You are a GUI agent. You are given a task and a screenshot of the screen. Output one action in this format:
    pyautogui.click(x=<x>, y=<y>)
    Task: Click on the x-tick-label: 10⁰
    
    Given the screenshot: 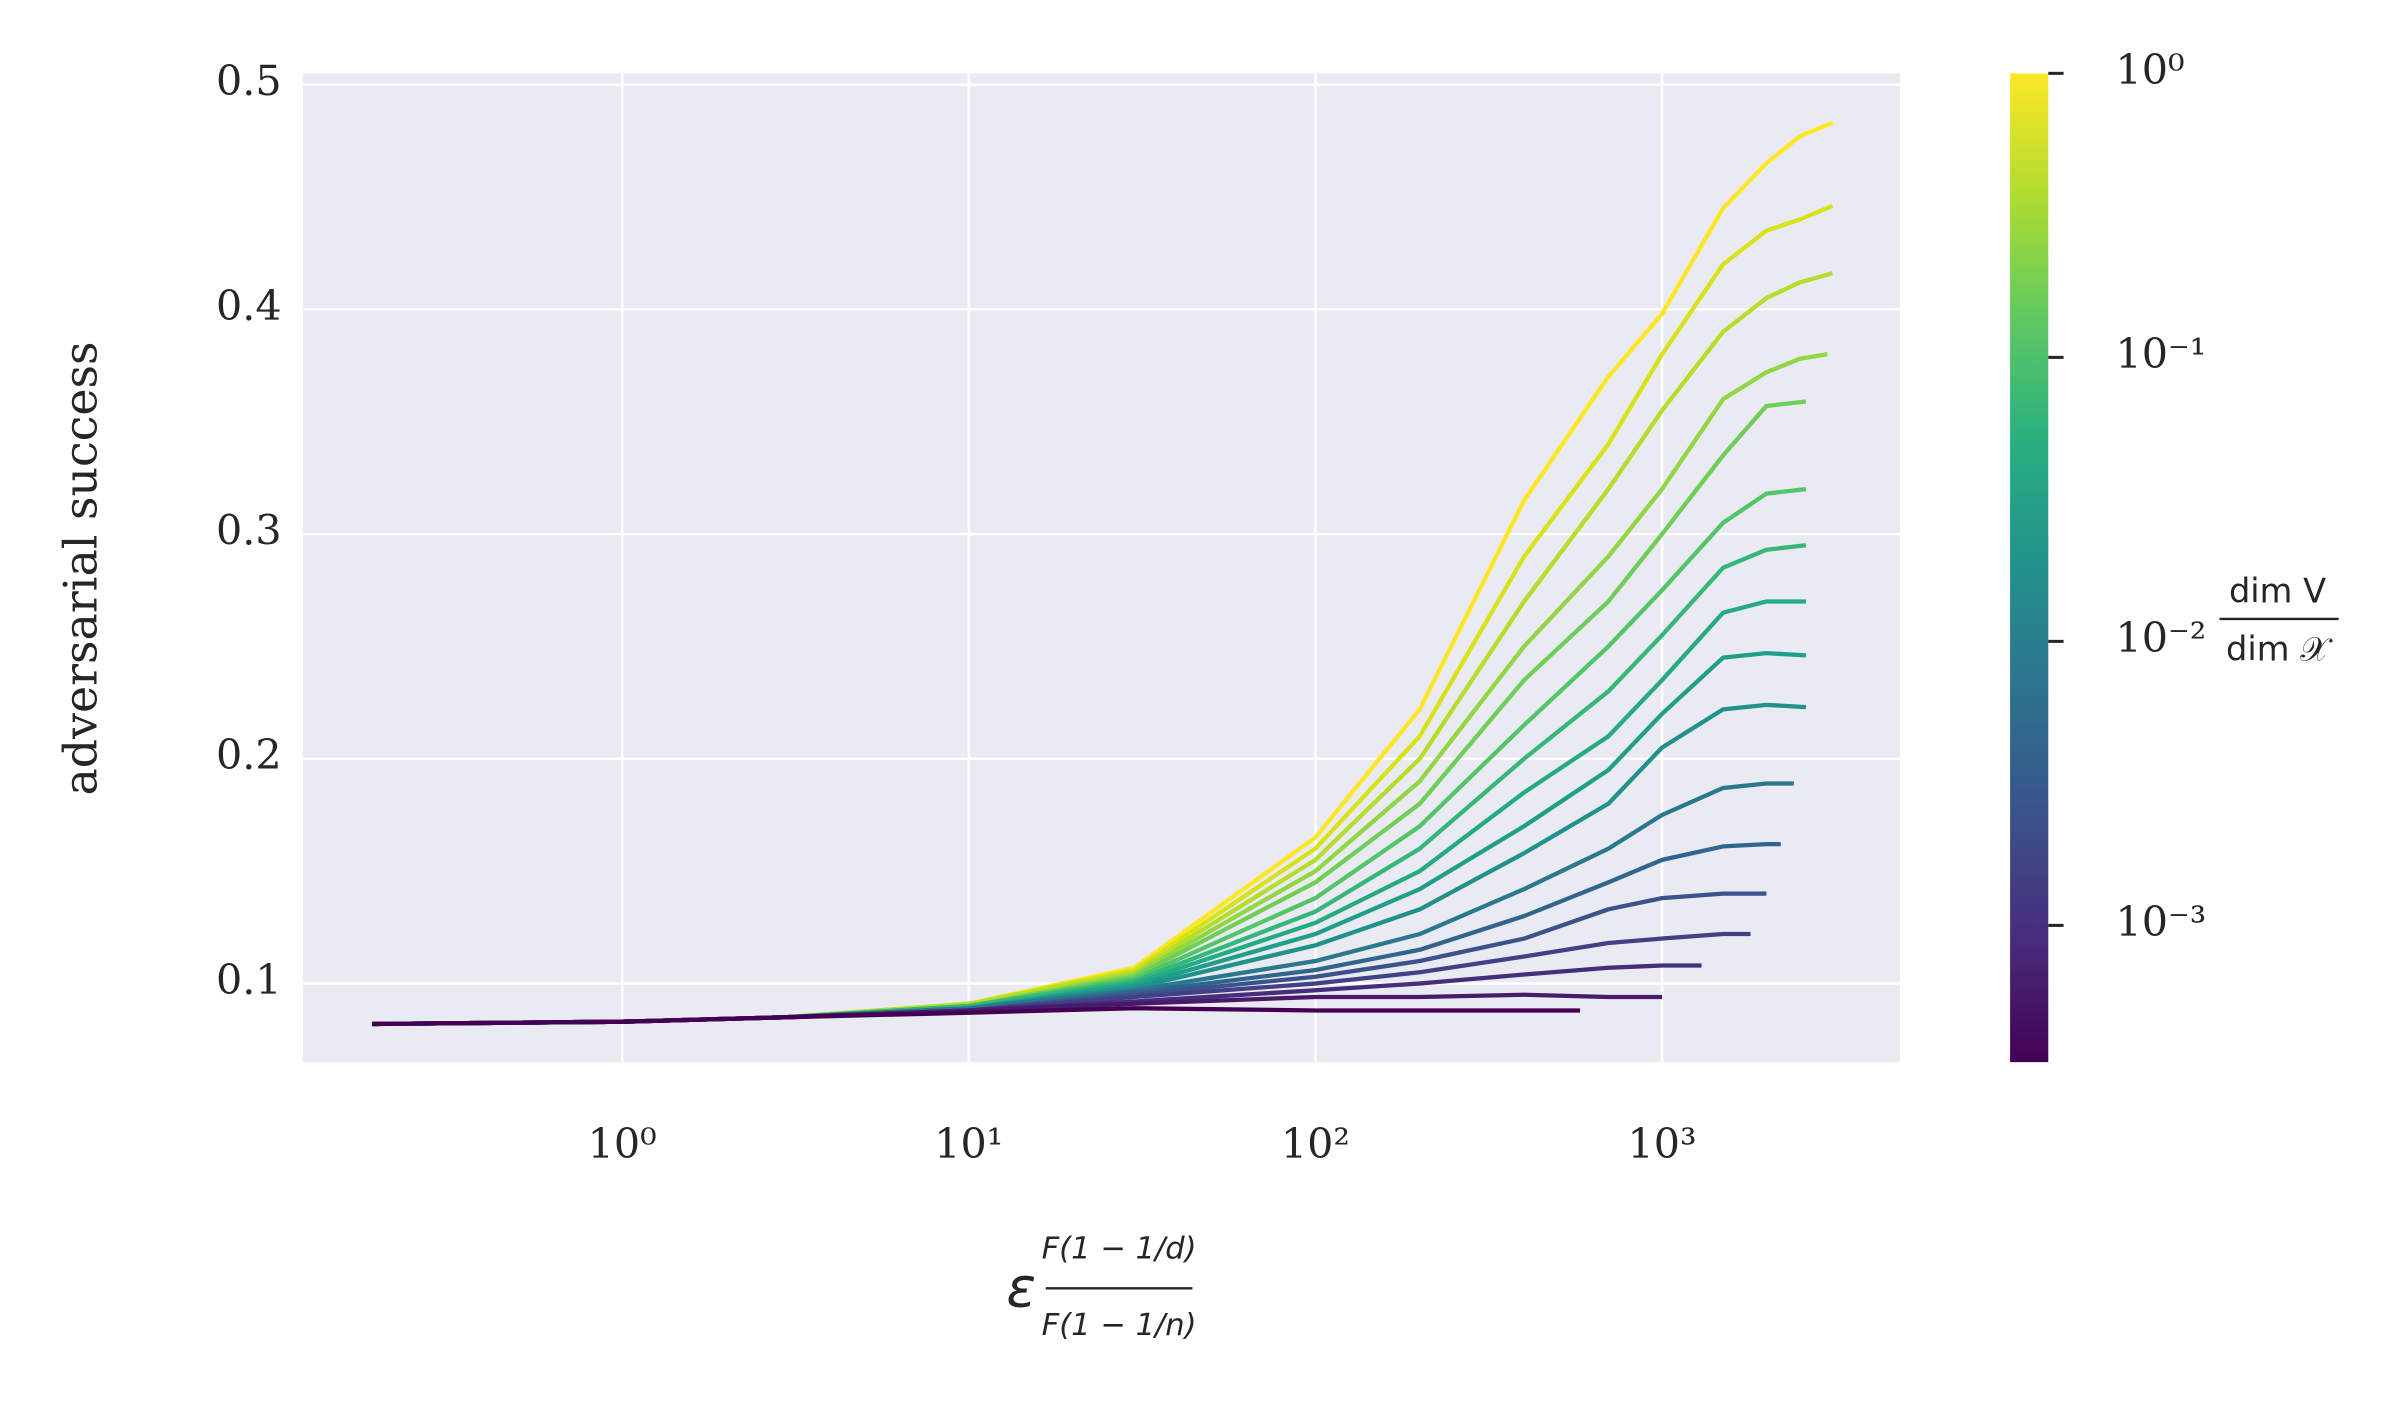 What is the action you would take?
    pyautogui.click(x=622, y=1144)
    